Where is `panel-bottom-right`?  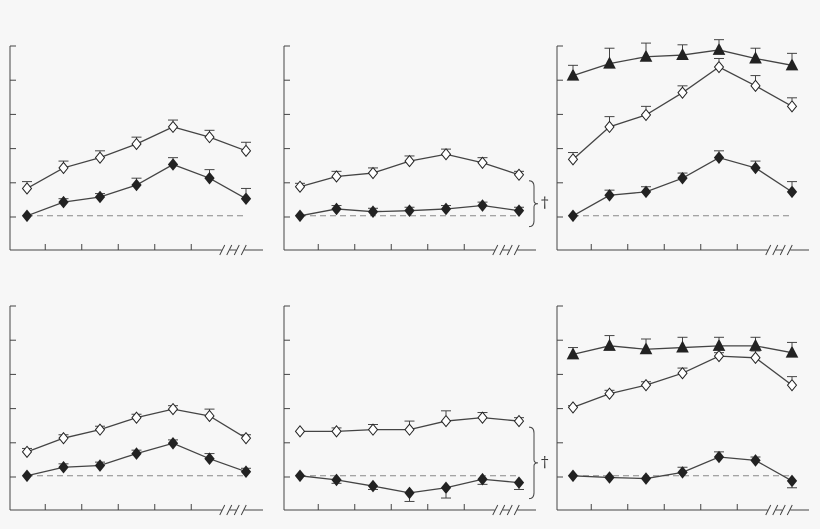 panel-bottom-right is located at coordinates (682, 410).